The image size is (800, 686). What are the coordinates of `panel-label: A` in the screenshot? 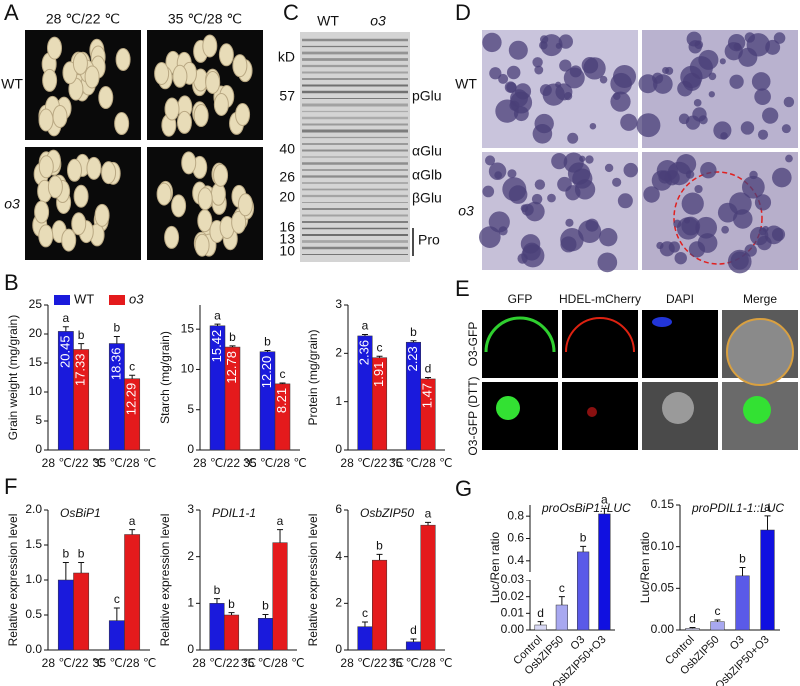 It's located at (11, 12).